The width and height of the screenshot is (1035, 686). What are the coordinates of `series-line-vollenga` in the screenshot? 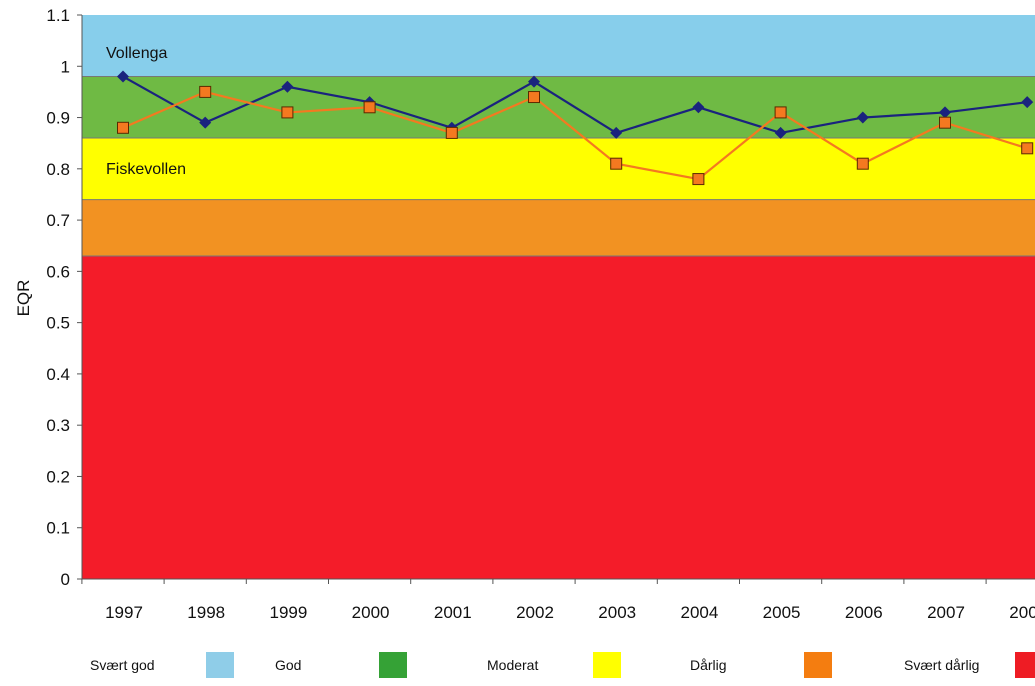 It's located at (575, 105).